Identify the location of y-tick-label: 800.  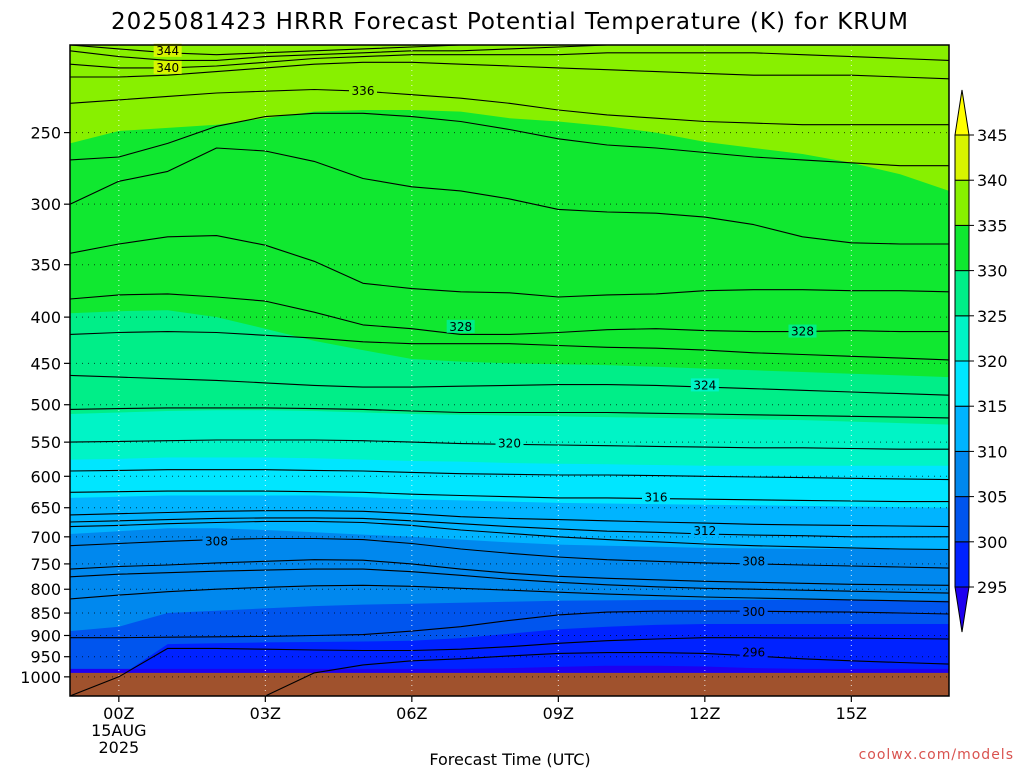
(45, 589).